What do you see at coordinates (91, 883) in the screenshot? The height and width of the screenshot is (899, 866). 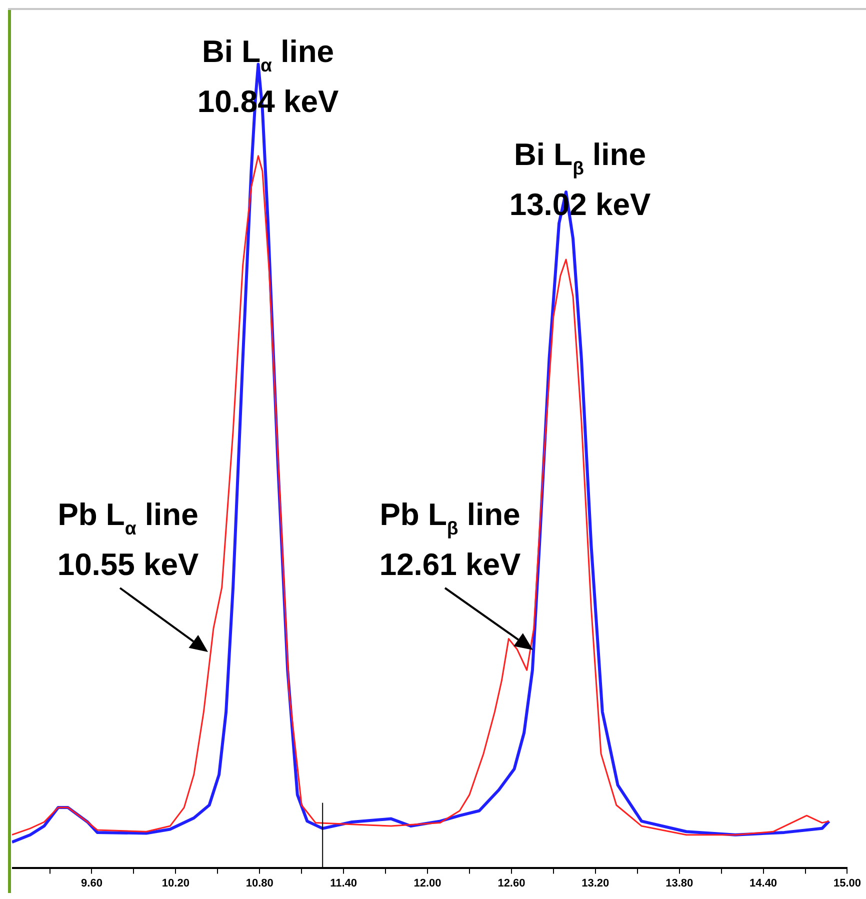 I see `x-tick-label: 9.60` at bounding box center [91, 883].